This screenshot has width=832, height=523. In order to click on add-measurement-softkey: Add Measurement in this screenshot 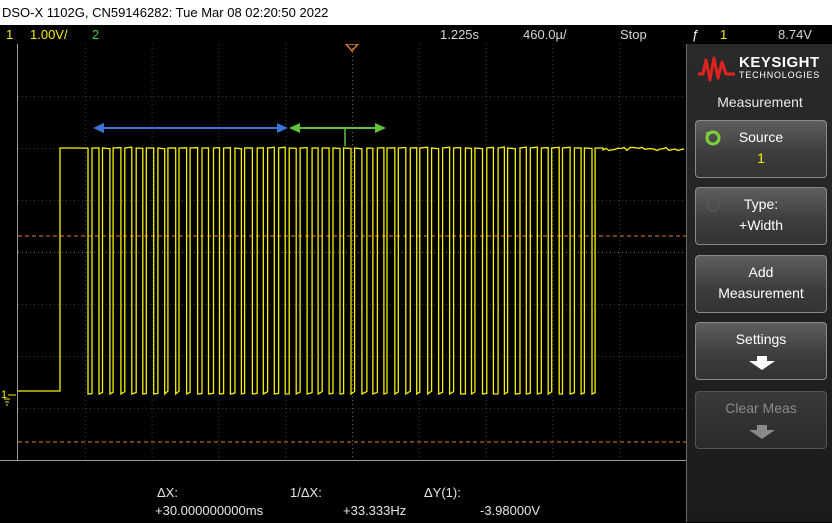, I will do `click(761, 284)`.